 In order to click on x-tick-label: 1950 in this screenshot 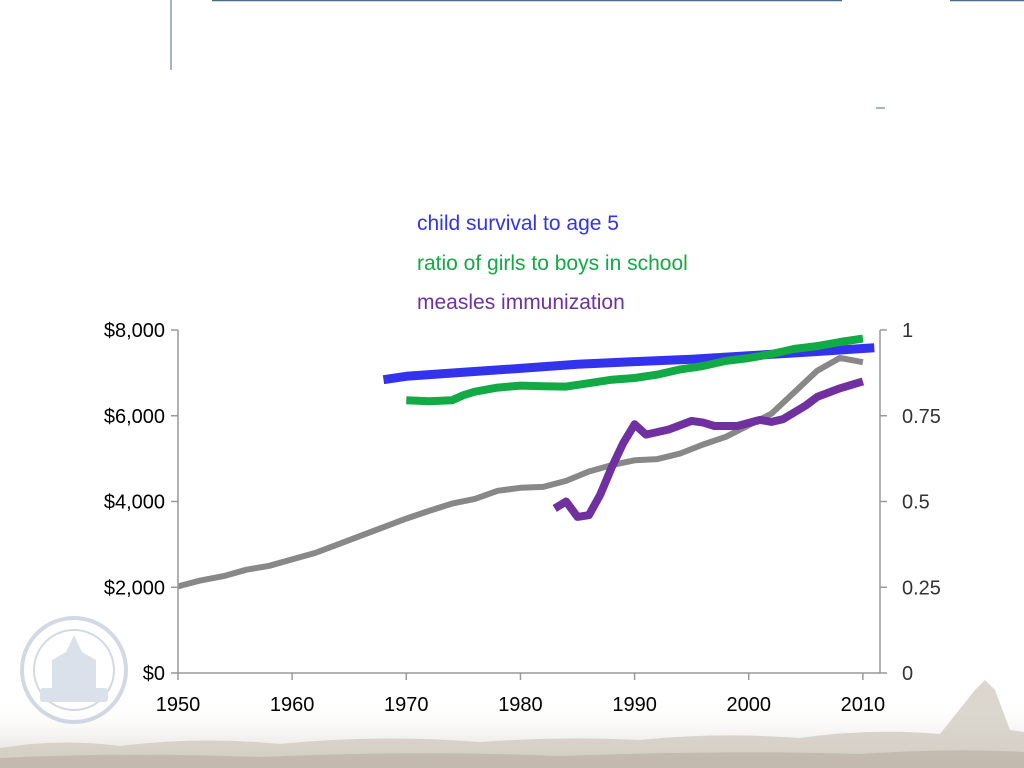, I will do `click(178, 705)`.